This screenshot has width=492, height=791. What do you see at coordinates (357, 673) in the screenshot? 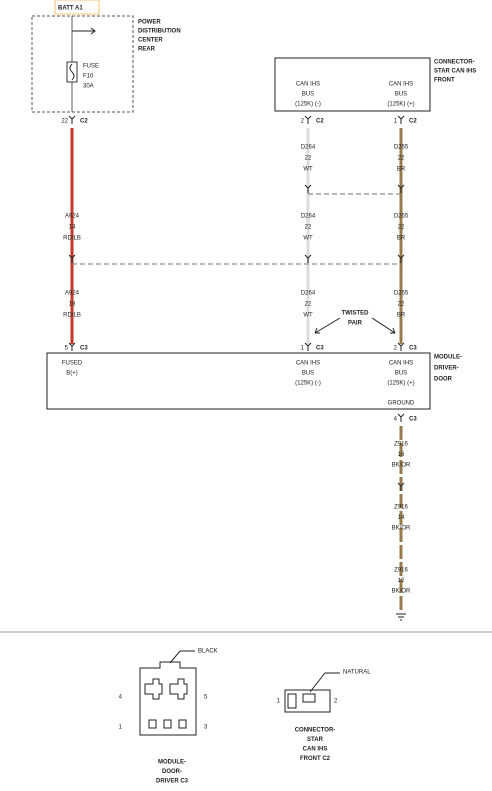
I see `label: NATURAL` at bounding box center [357, 673].